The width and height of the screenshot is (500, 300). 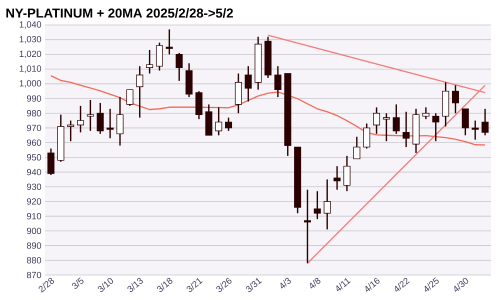 I want to click on x-tick-label: 3/10, so click(x=106, y=285).